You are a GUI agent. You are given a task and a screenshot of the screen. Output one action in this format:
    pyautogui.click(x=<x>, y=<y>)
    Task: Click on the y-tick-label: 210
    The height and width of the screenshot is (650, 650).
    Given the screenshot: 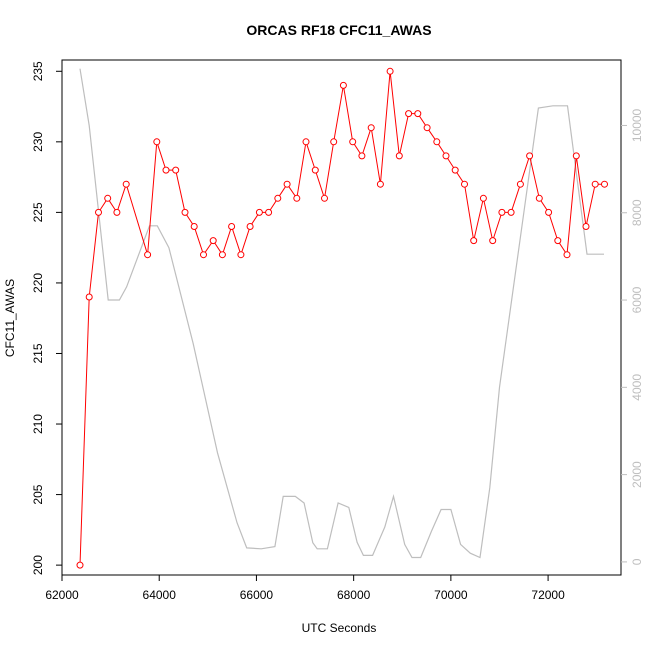 What is the action you would take?
    pyautogui.click(x=38, y=424)
    